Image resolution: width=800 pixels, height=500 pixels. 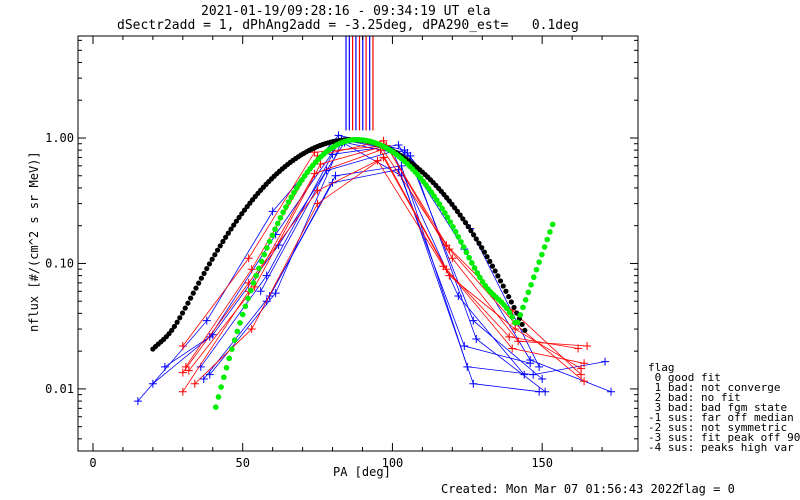 I want to click on legend-entry: 1 bad: not converge, so click(x=714, y=387).